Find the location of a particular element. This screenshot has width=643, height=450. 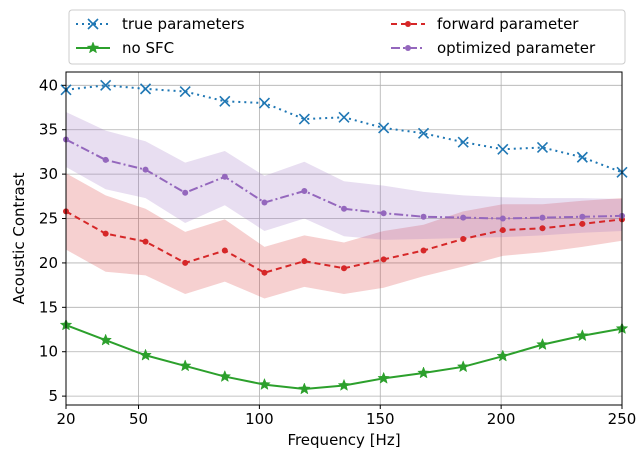

y-axis-title: Acoustic Contrast is located at coordinates (19, 238).